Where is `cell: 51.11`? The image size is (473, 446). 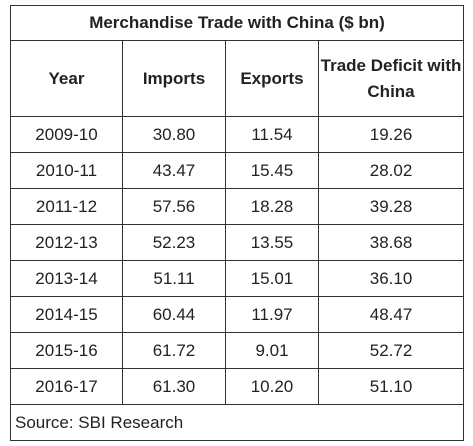
cell: 51.11 is located at coordinates (174, 278).